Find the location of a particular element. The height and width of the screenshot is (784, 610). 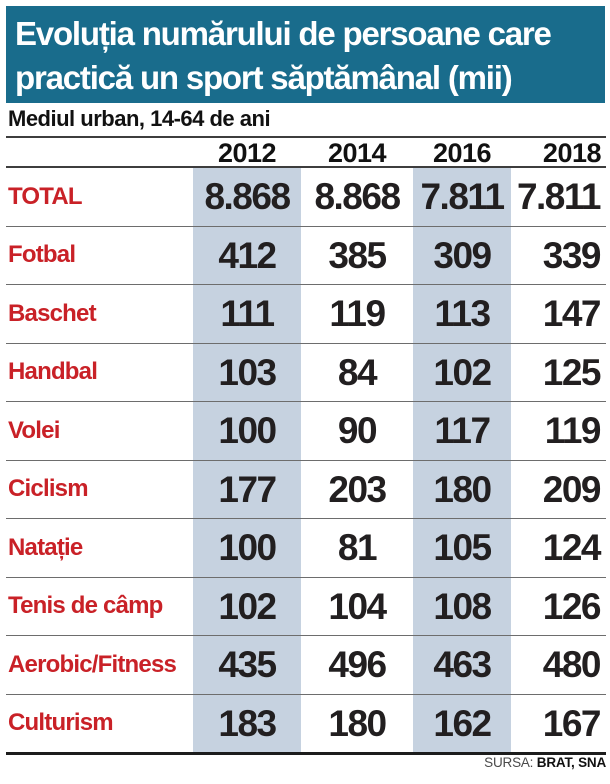

divider-under-subtitle is located at coordinates (306, 137).